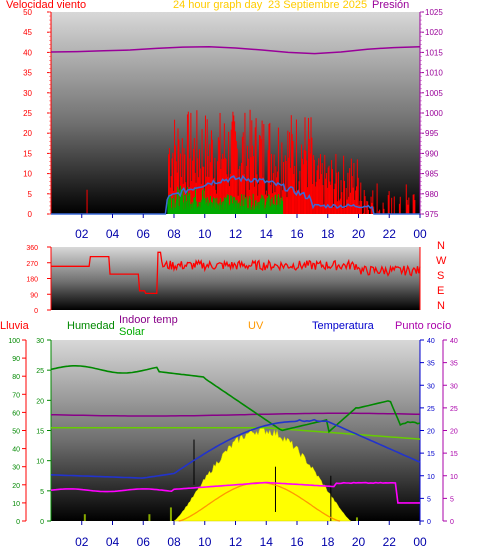 Image resolution: width=499 pixels, height=554 pixels. What do you see at coordinates (32, 264) in the screenshot?
I see `direction-y-tick-label: 270` at bounding box center [32, 264].